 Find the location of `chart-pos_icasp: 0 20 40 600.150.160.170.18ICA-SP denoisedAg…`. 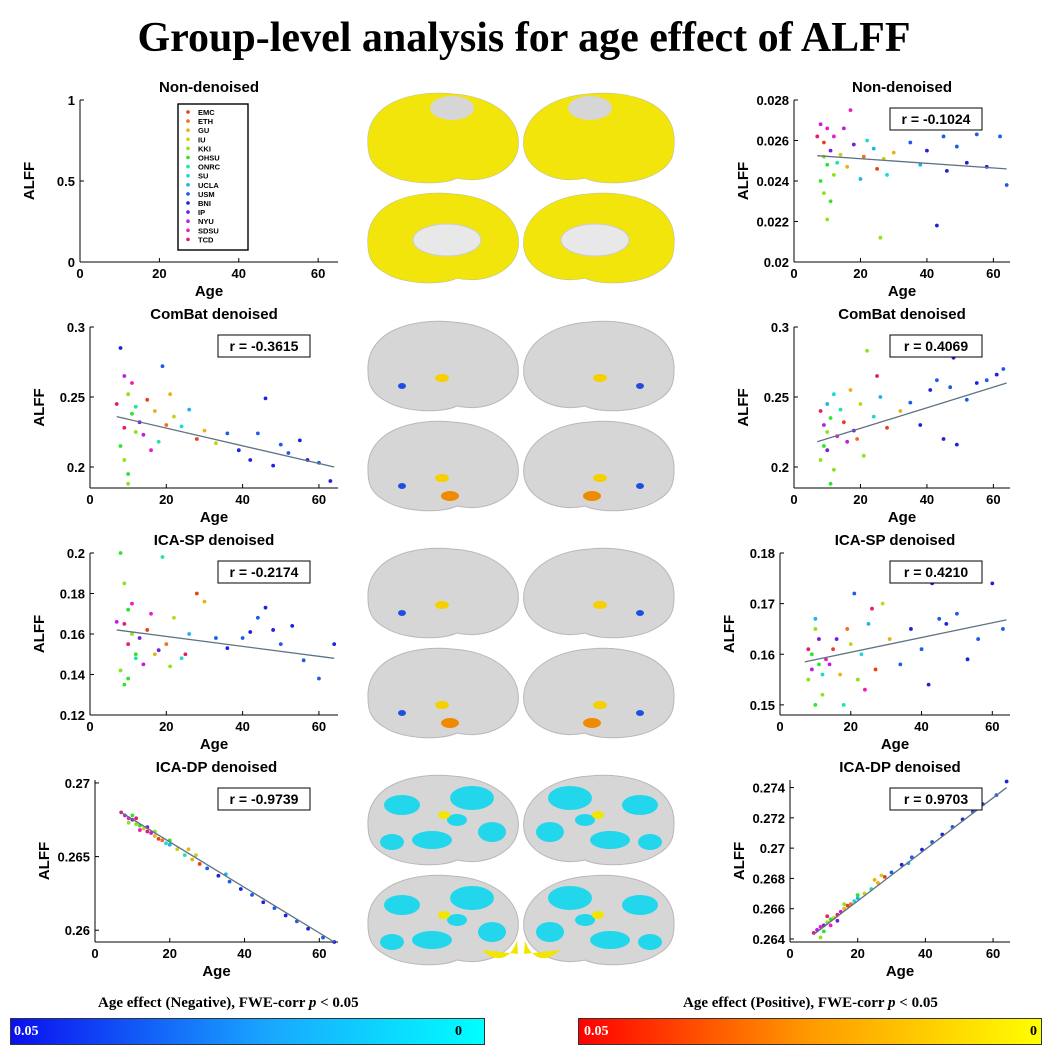

chart-pos_icasp: 0 20 40 600.150.160.170.18ICA-SP denoisedAg… is located at coordinates (865, 642).